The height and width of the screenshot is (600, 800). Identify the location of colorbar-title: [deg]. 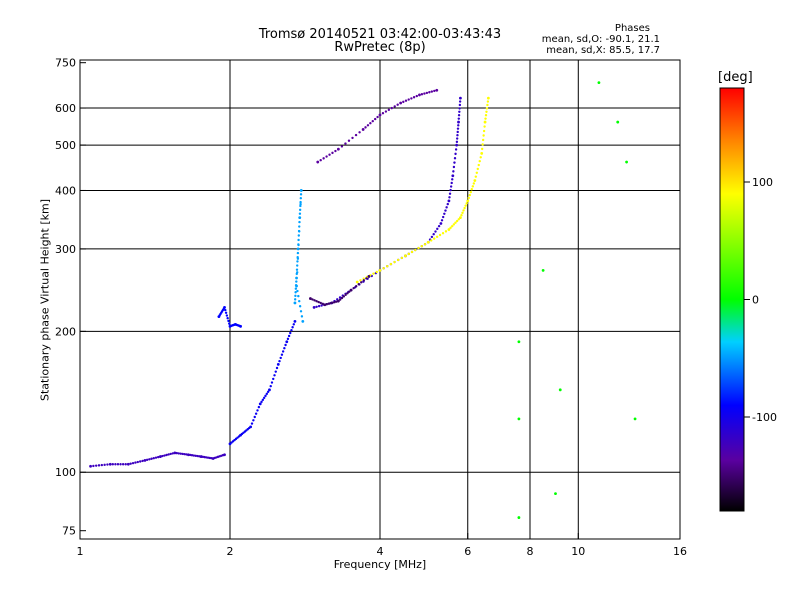
(735, 77).